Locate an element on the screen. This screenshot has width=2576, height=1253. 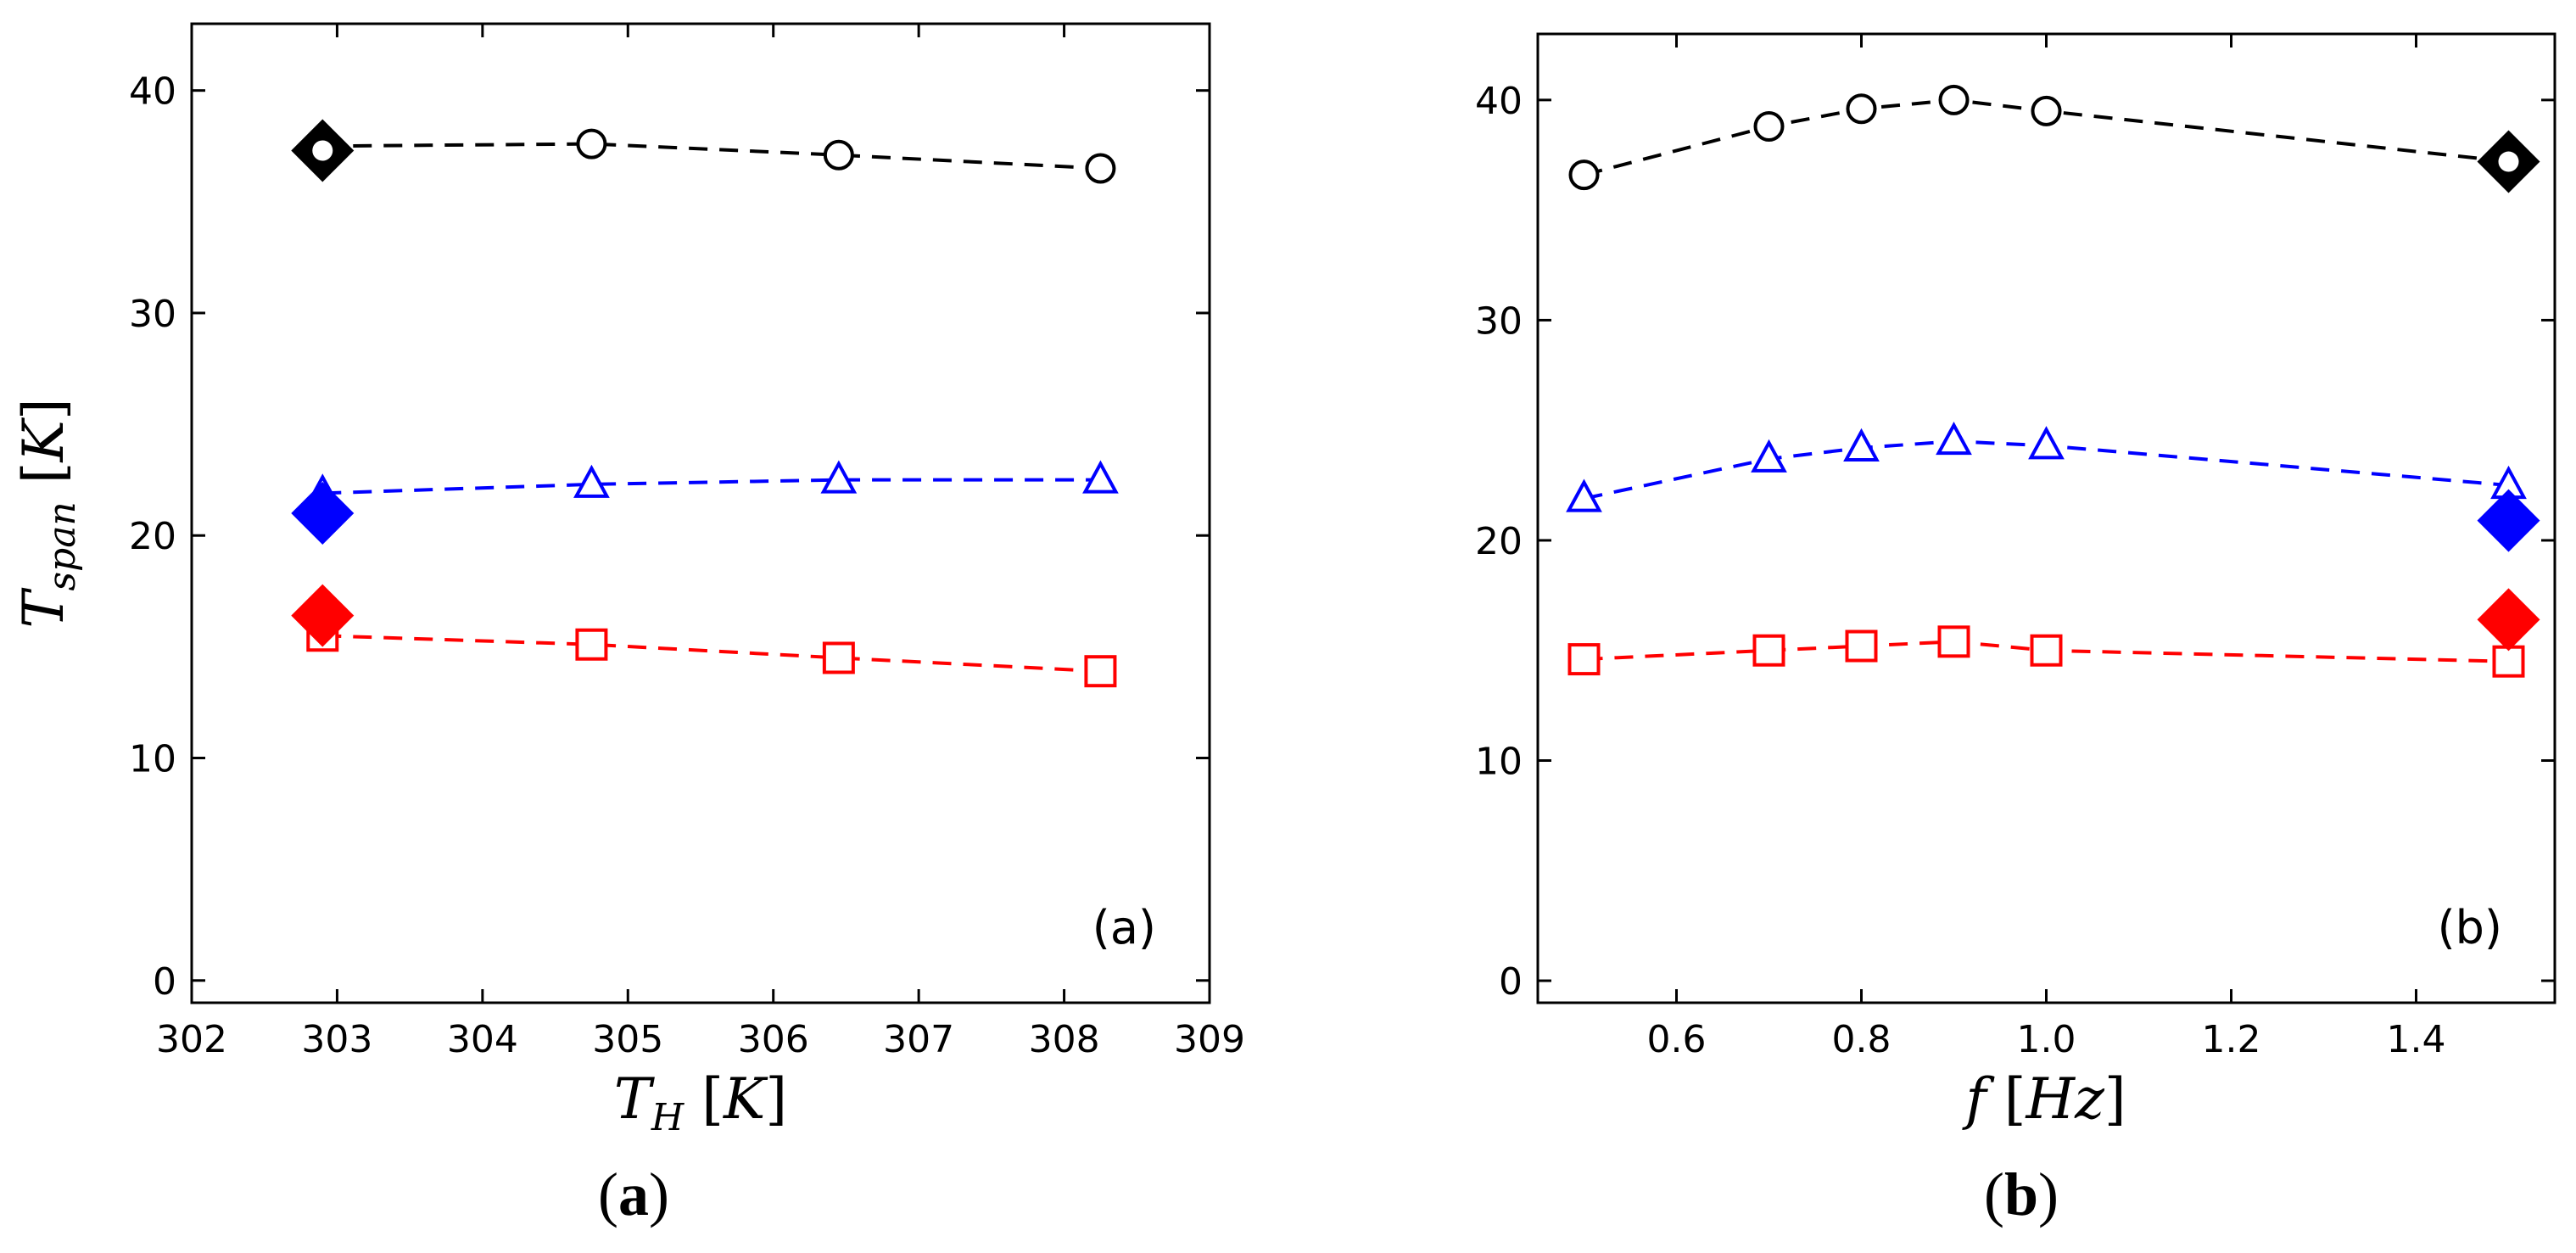
caption-letter: a is located at coordinates (633, 1194).